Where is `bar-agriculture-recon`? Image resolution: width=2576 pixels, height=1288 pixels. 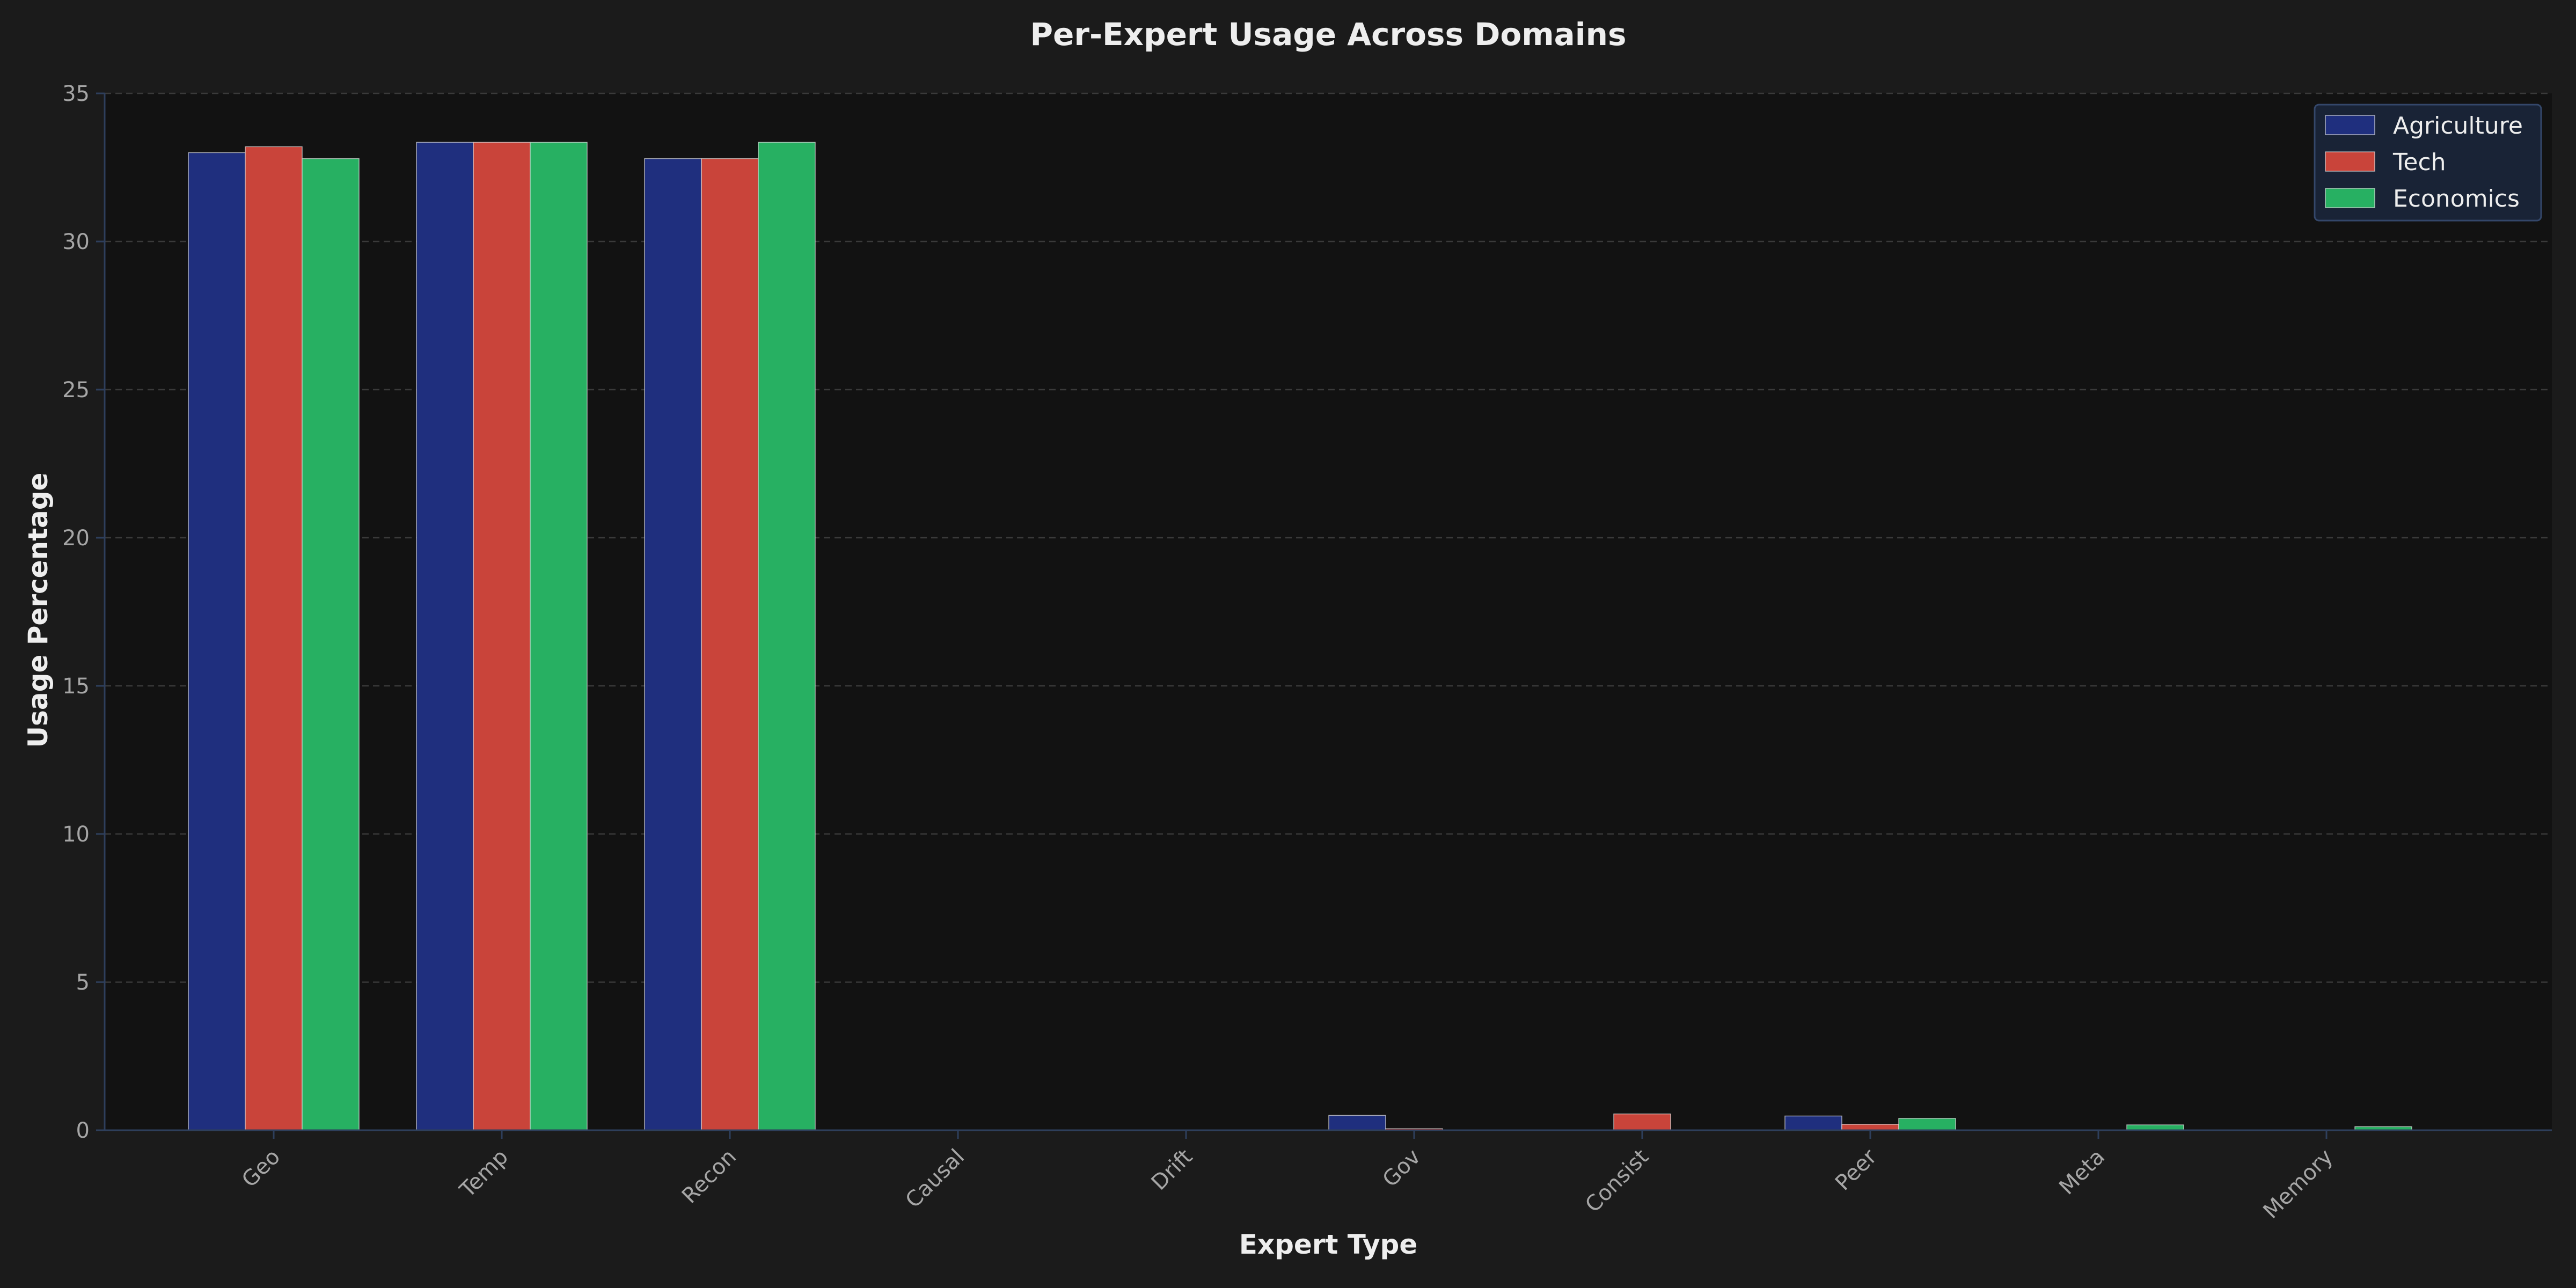 bar-agriculture-recon is located at coordinates (673, 644).